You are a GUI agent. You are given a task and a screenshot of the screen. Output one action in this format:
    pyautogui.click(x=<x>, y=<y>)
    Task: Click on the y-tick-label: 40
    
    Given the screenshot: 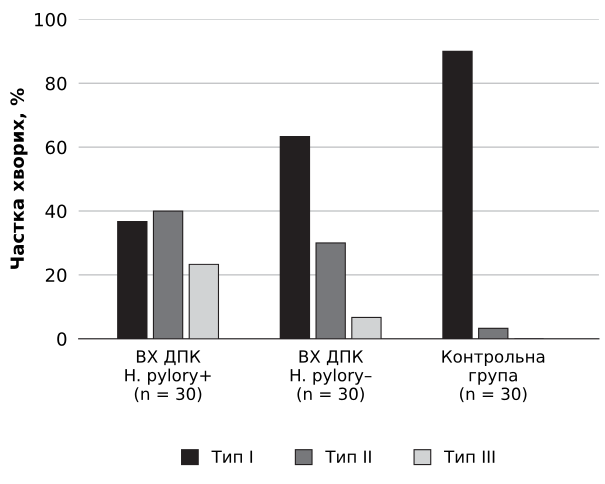 What is the action you would take?
    pyautogui.click(x=55, y=211)
    